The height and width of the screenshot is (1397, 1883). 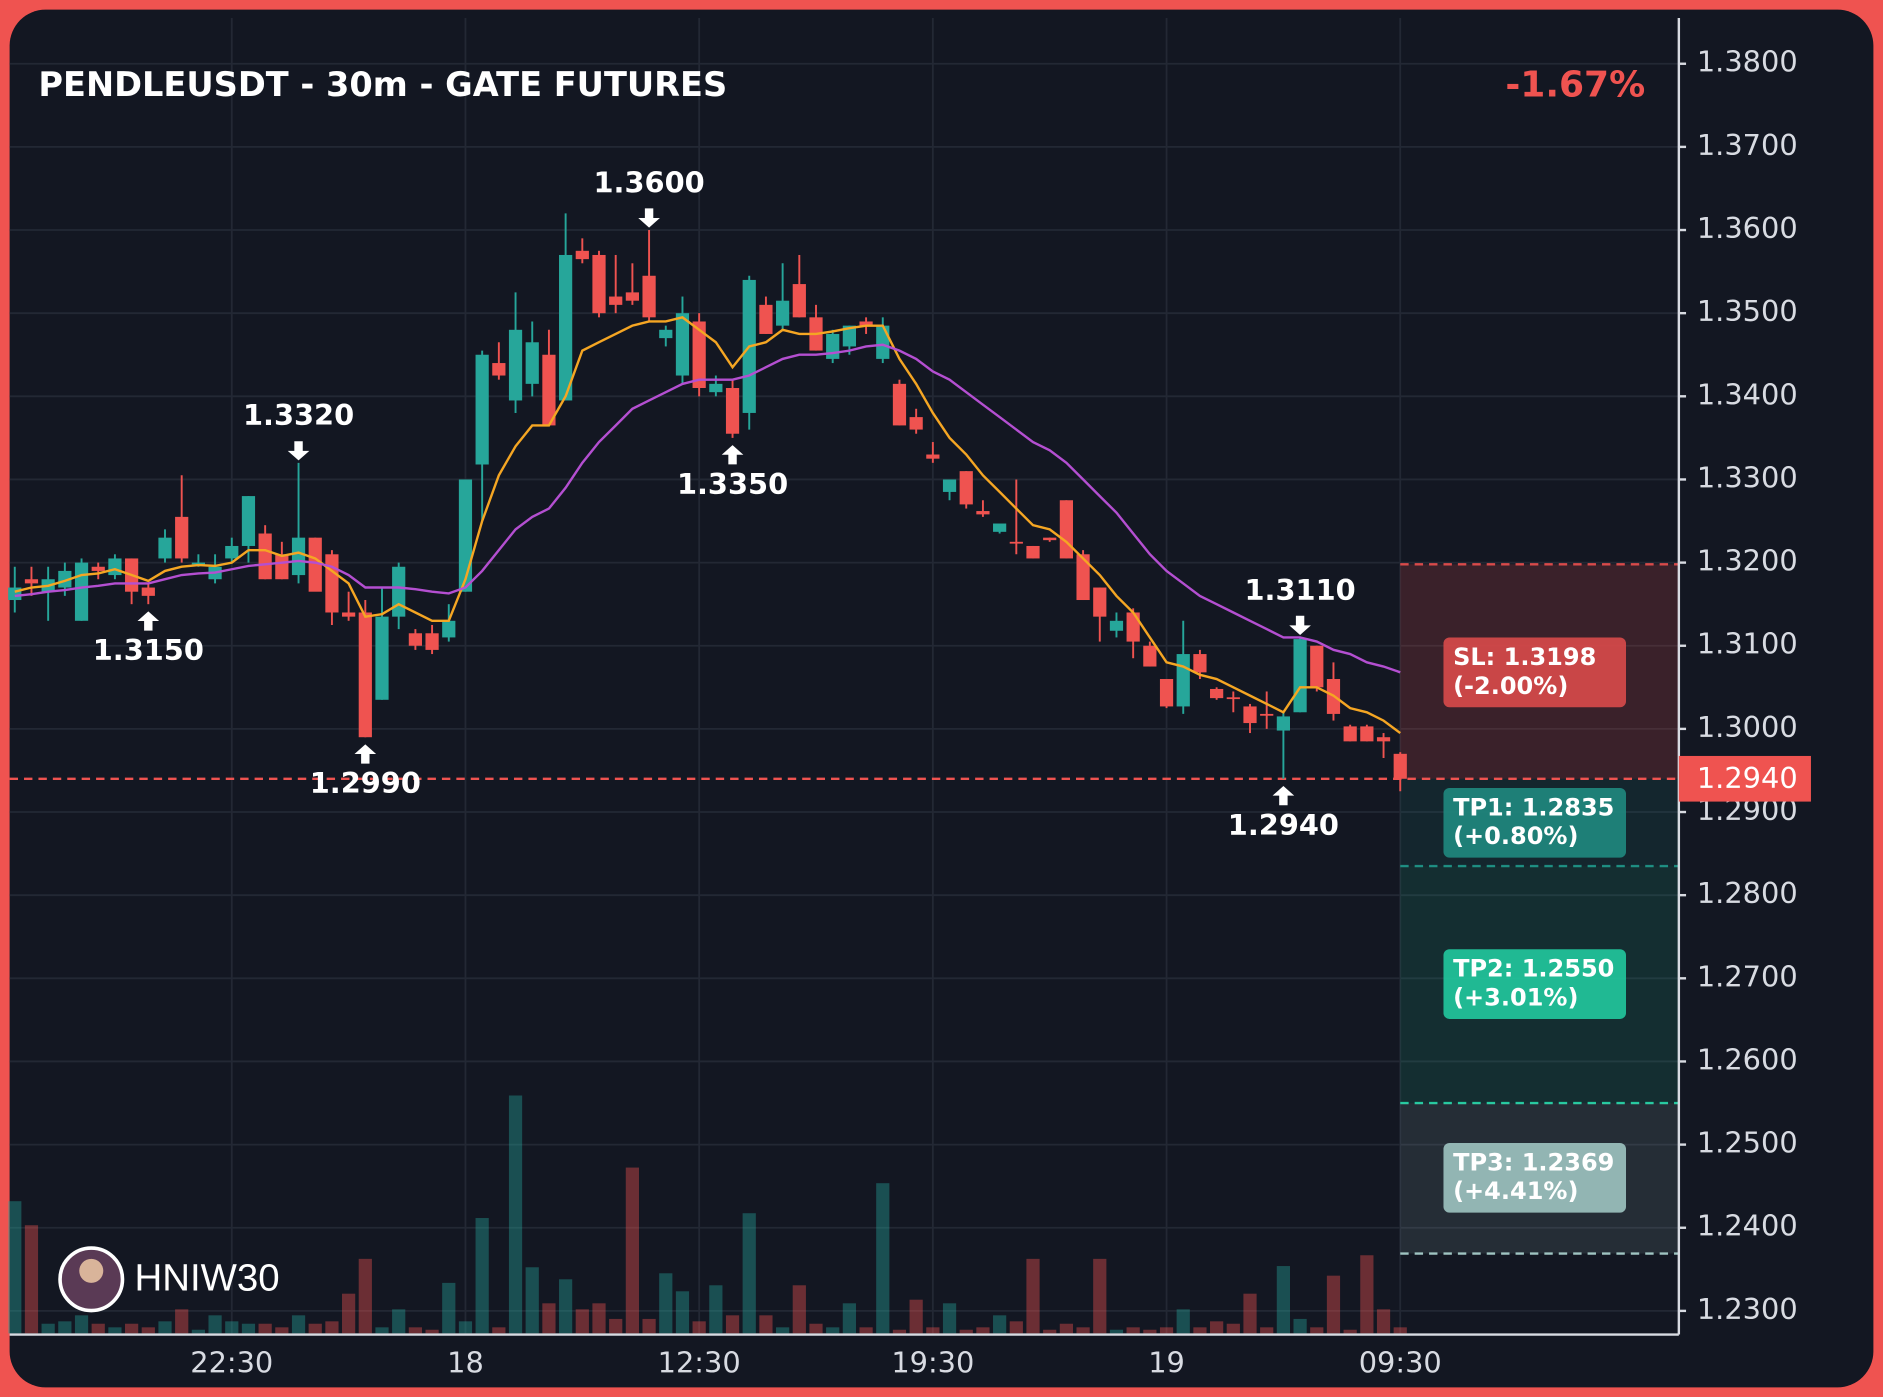 What do you see at coordinates (648, 182) in the screenshot?
I see `annotation-label: 1.3600` at bounding box center [648, 182].